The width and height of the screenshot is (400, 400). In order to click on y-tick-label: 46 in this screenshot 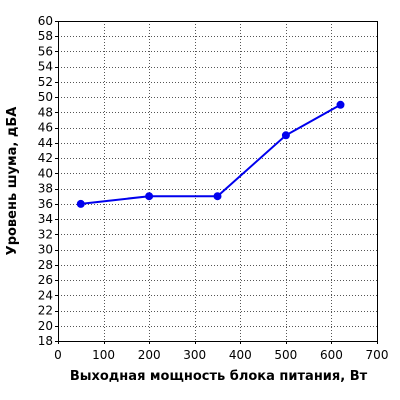, I will do `click(45, 128)`.